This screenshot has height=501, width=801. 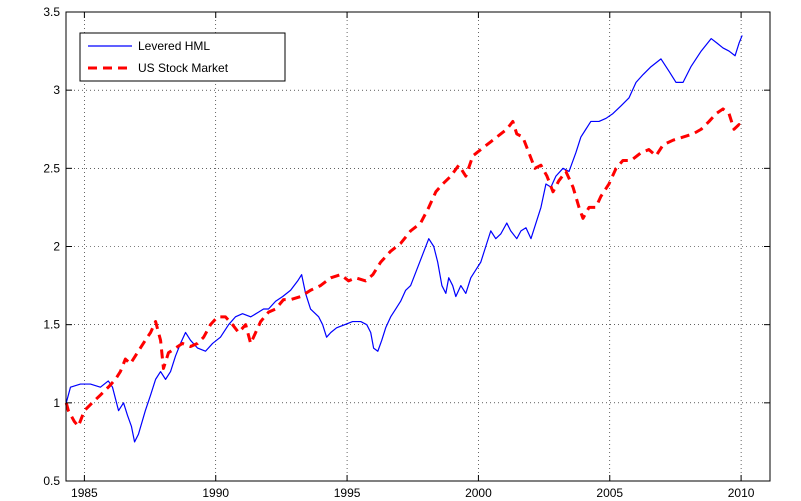 What do you see at coordinates (56, 90) in the screenshot?
I see `y-tick-label: 3` at bounding box center [56, 90].